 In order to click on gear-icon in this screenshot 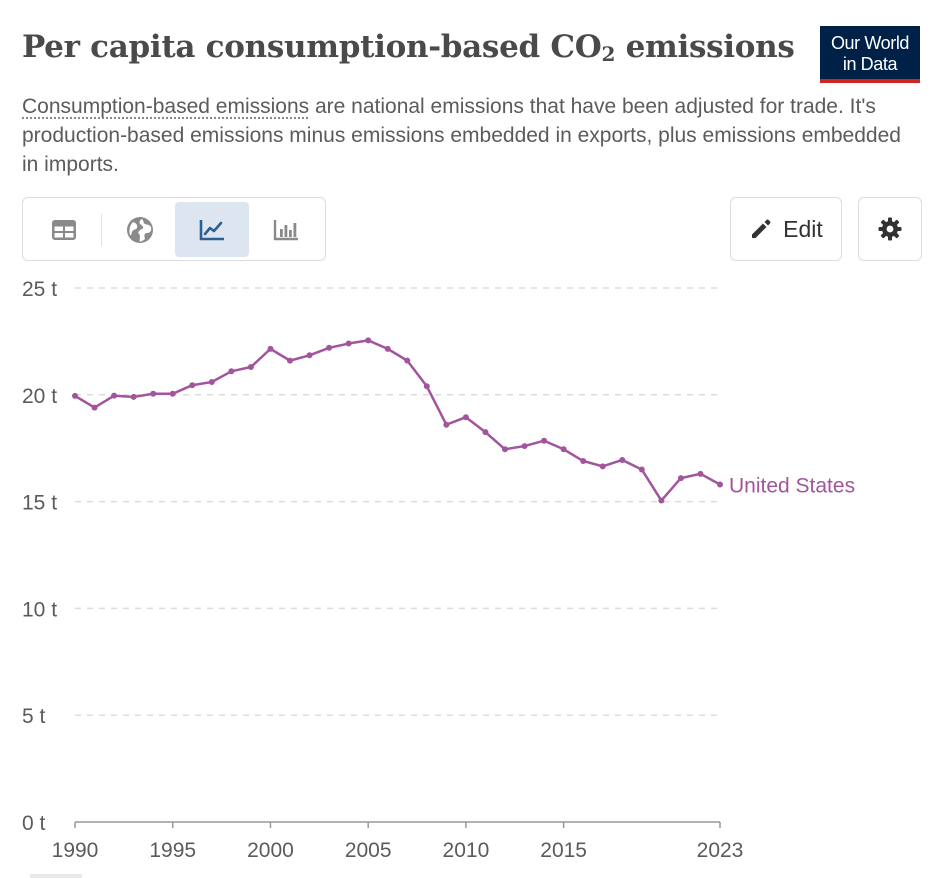, I will do `click(890, 229)`.